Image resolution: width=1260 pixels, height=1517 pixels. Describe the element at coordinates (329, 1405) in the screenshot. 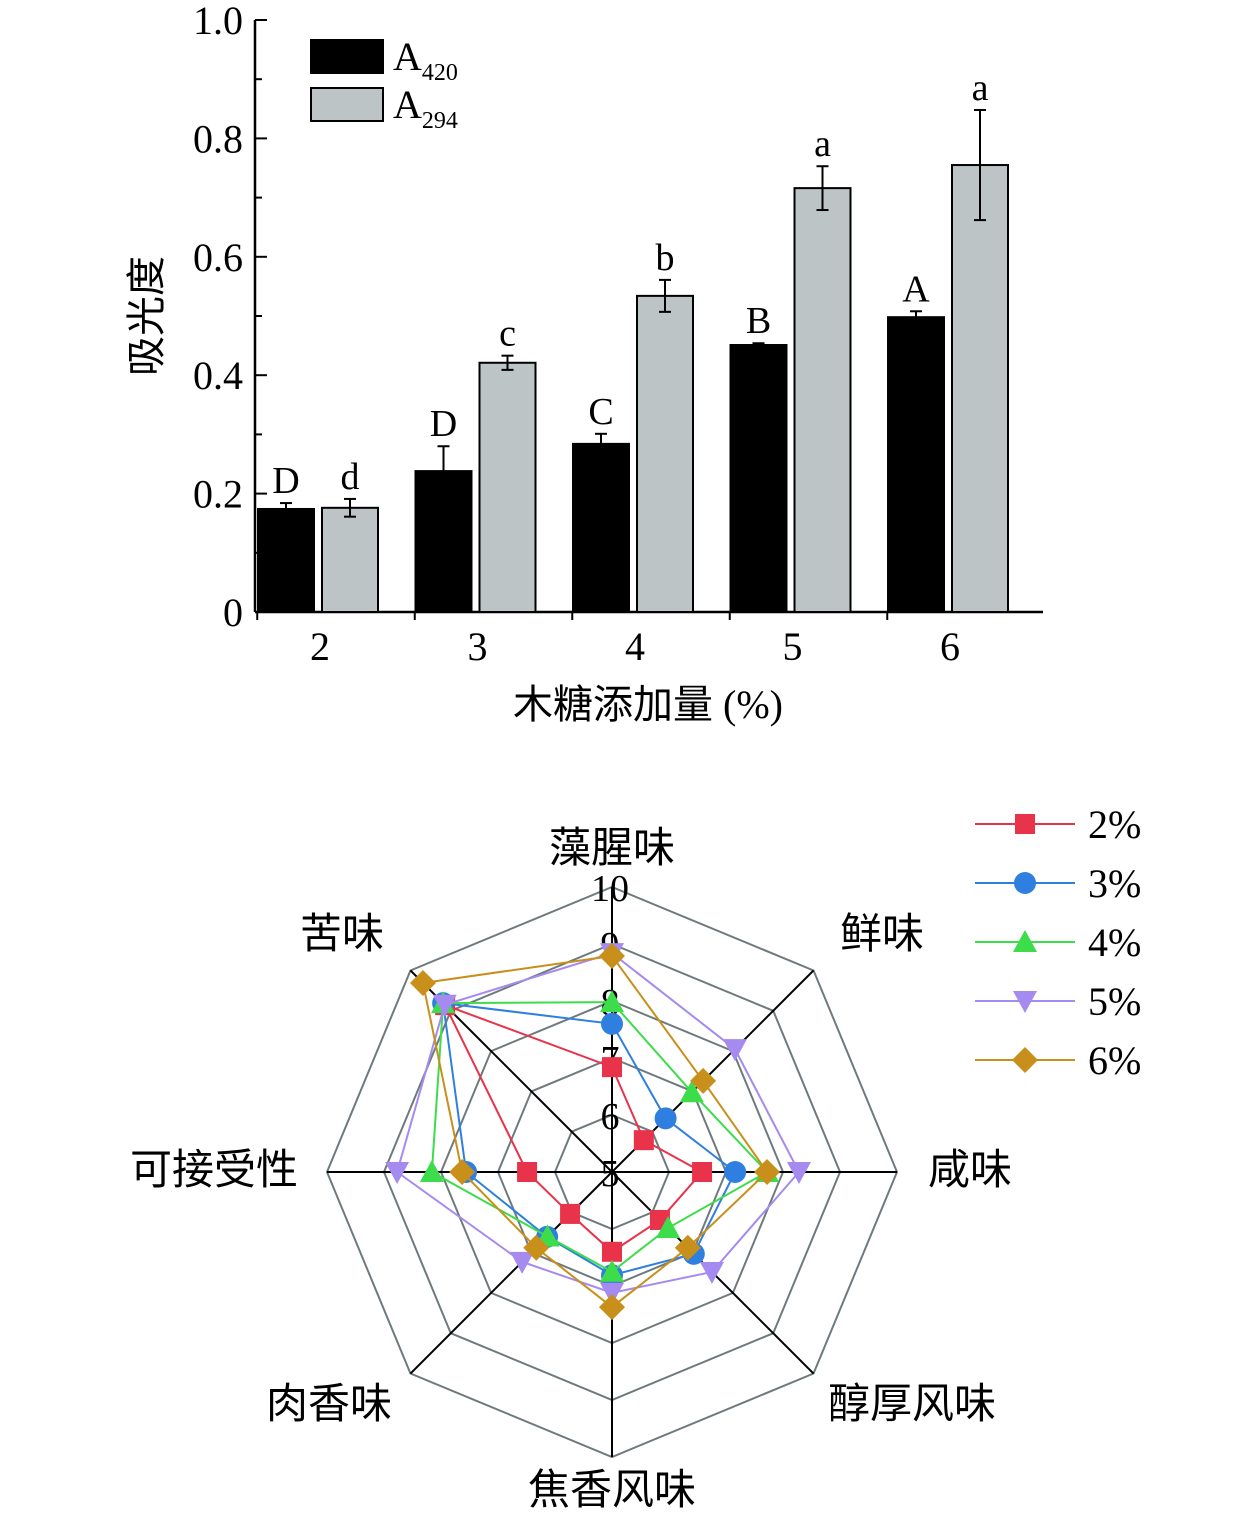

I see `axis-label: 肉香味` at that location.